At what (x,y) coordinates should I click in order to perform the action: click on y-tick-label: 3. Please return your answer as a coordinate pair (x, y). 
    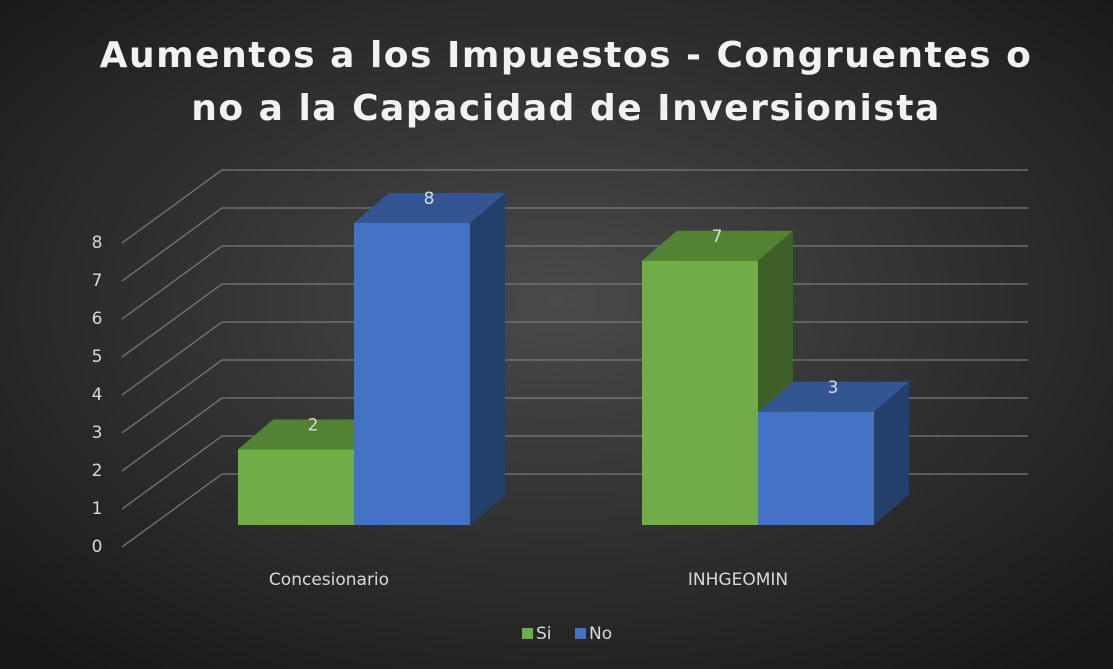
    Looking at the image, I should click on (97, 433).